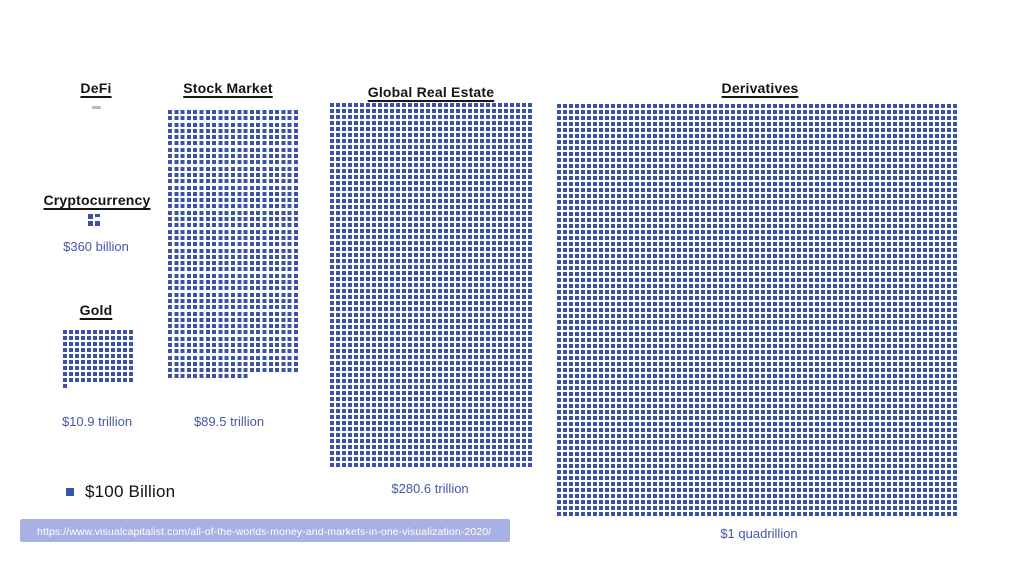  I want to click on waffle-square-partial, so click(97, 215).